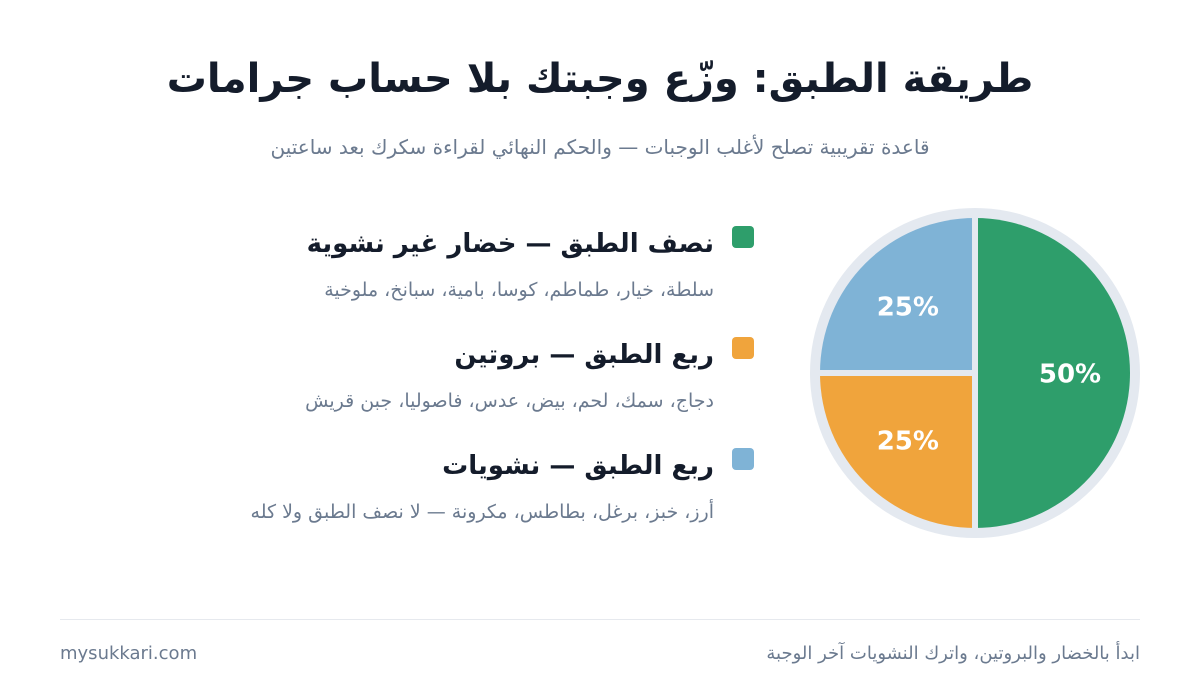 This screenshot has height=700, width=1200. What do you see at coordinates (908, 307) in the screenshot?
I see `label-starch-pct: 25%` at bounding box center [908, 307].